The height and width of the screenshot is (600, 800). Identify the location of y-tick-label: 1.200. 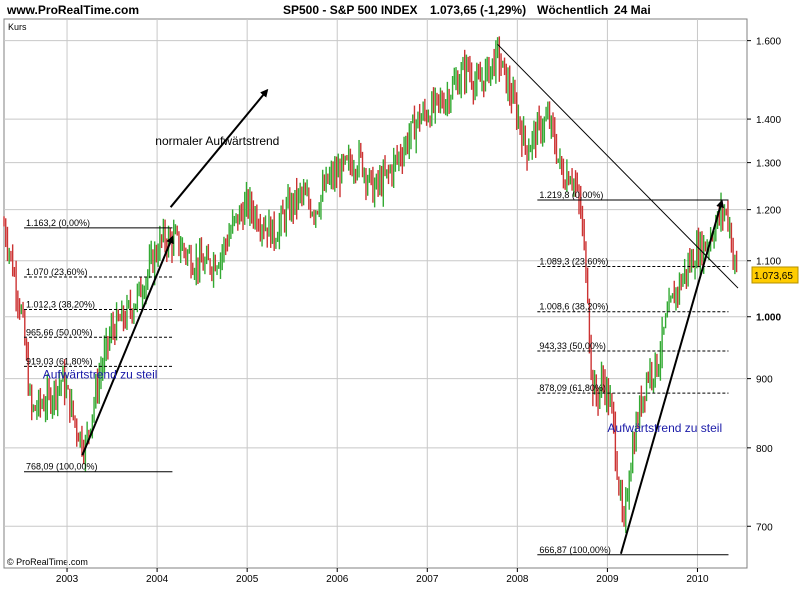
(768, 211).